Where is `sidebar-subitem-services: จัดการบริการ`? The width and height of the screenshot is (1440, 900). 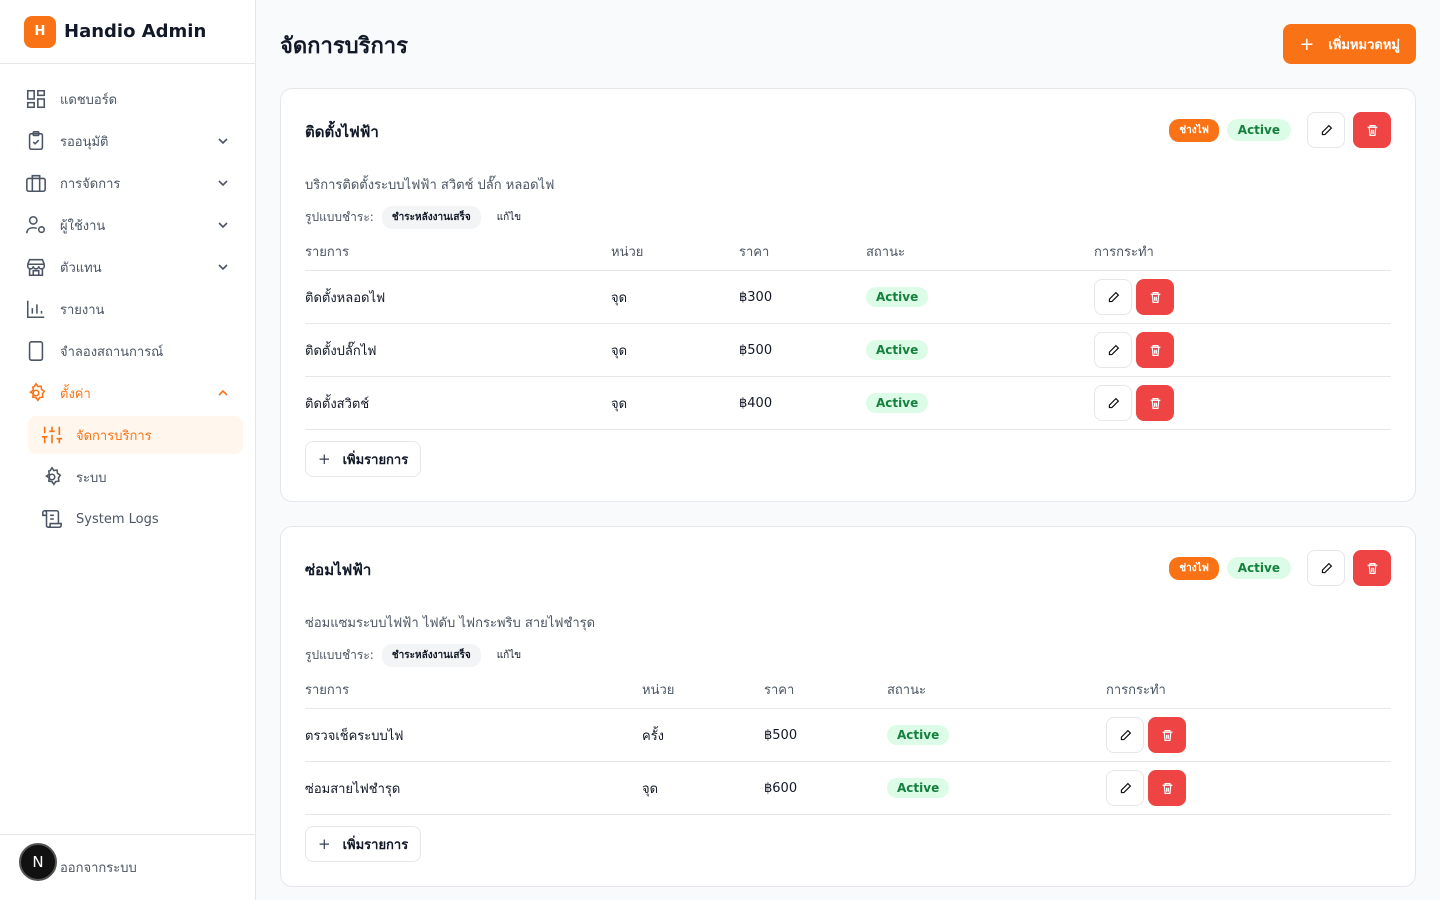
sidebar-subitem-services: จัดการบริการ is located at coordinates (127, 435).